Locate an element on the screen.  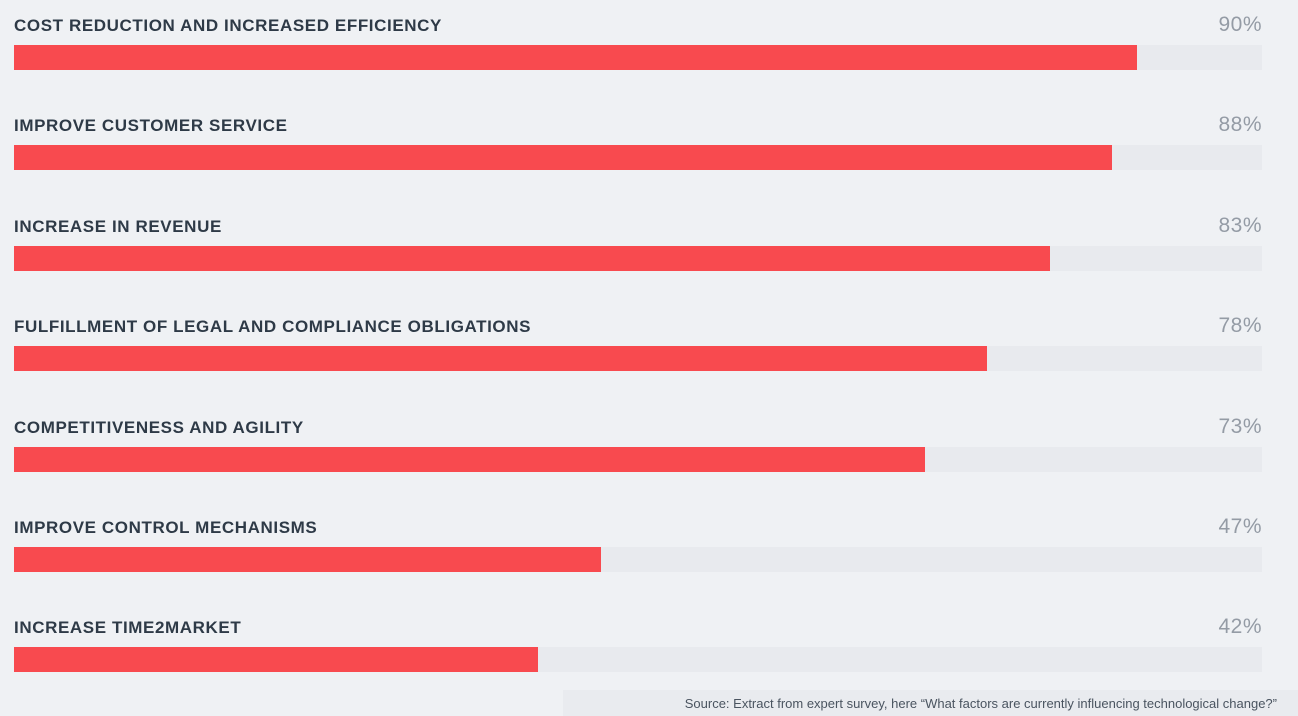
value-label: 73% is located at coordinates (1240, 426).